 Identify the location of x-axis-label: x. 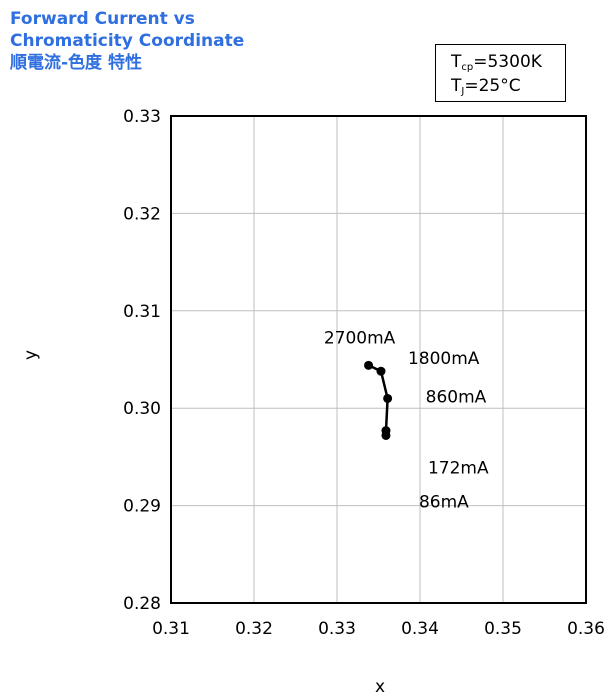
(380, 687).